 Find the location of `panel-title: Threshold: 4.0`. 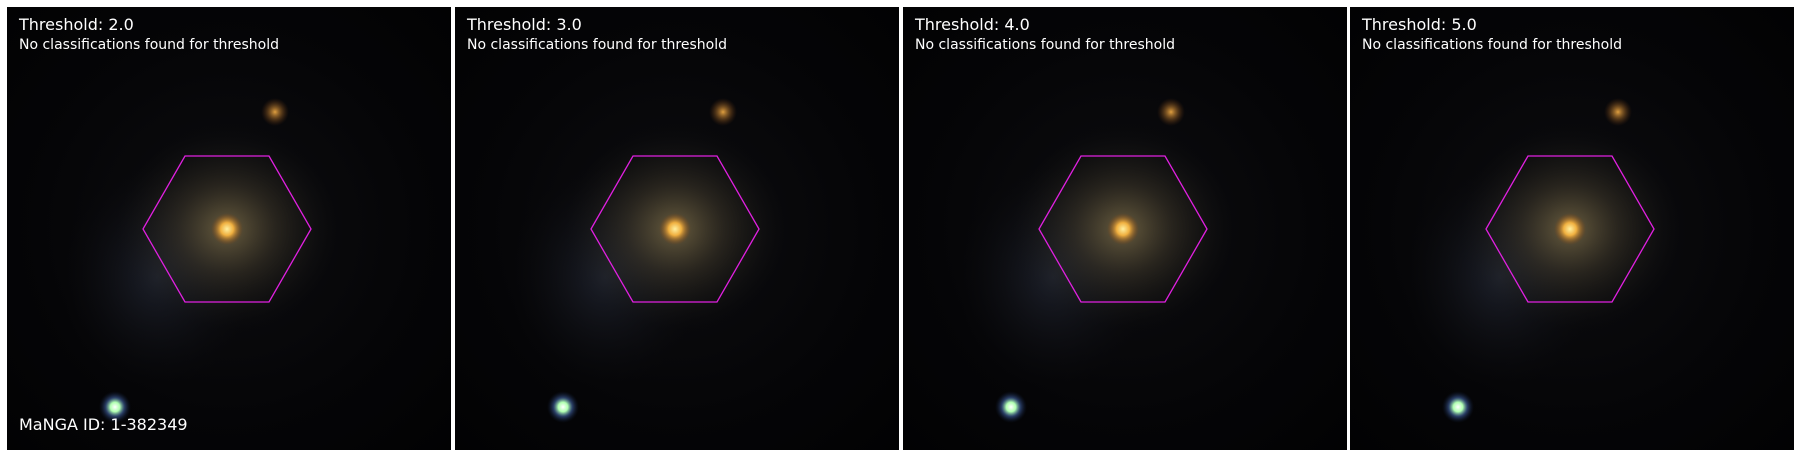

panel-title: Threshold: 4.0 is located at coordinates (972, 24).